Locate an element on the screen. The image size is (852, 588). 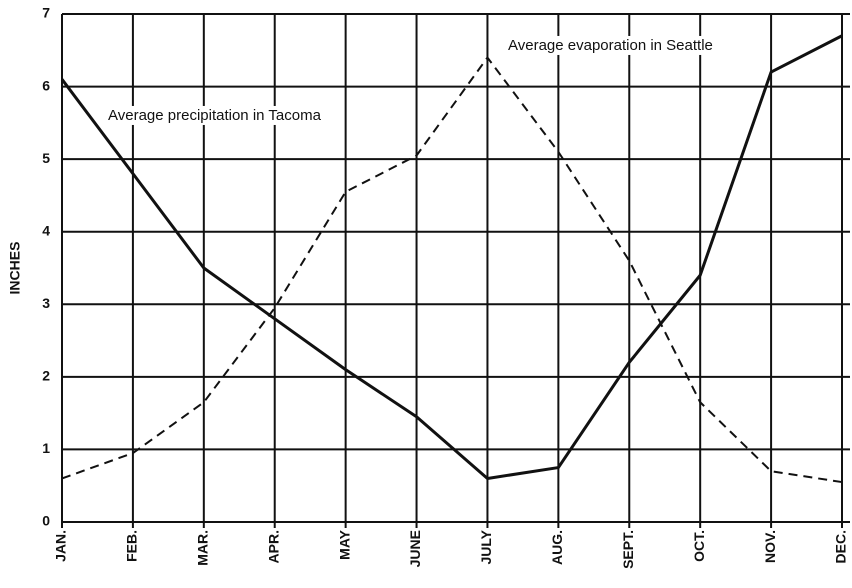
y-tick-label: 2 is located at coordinates (46, 376).